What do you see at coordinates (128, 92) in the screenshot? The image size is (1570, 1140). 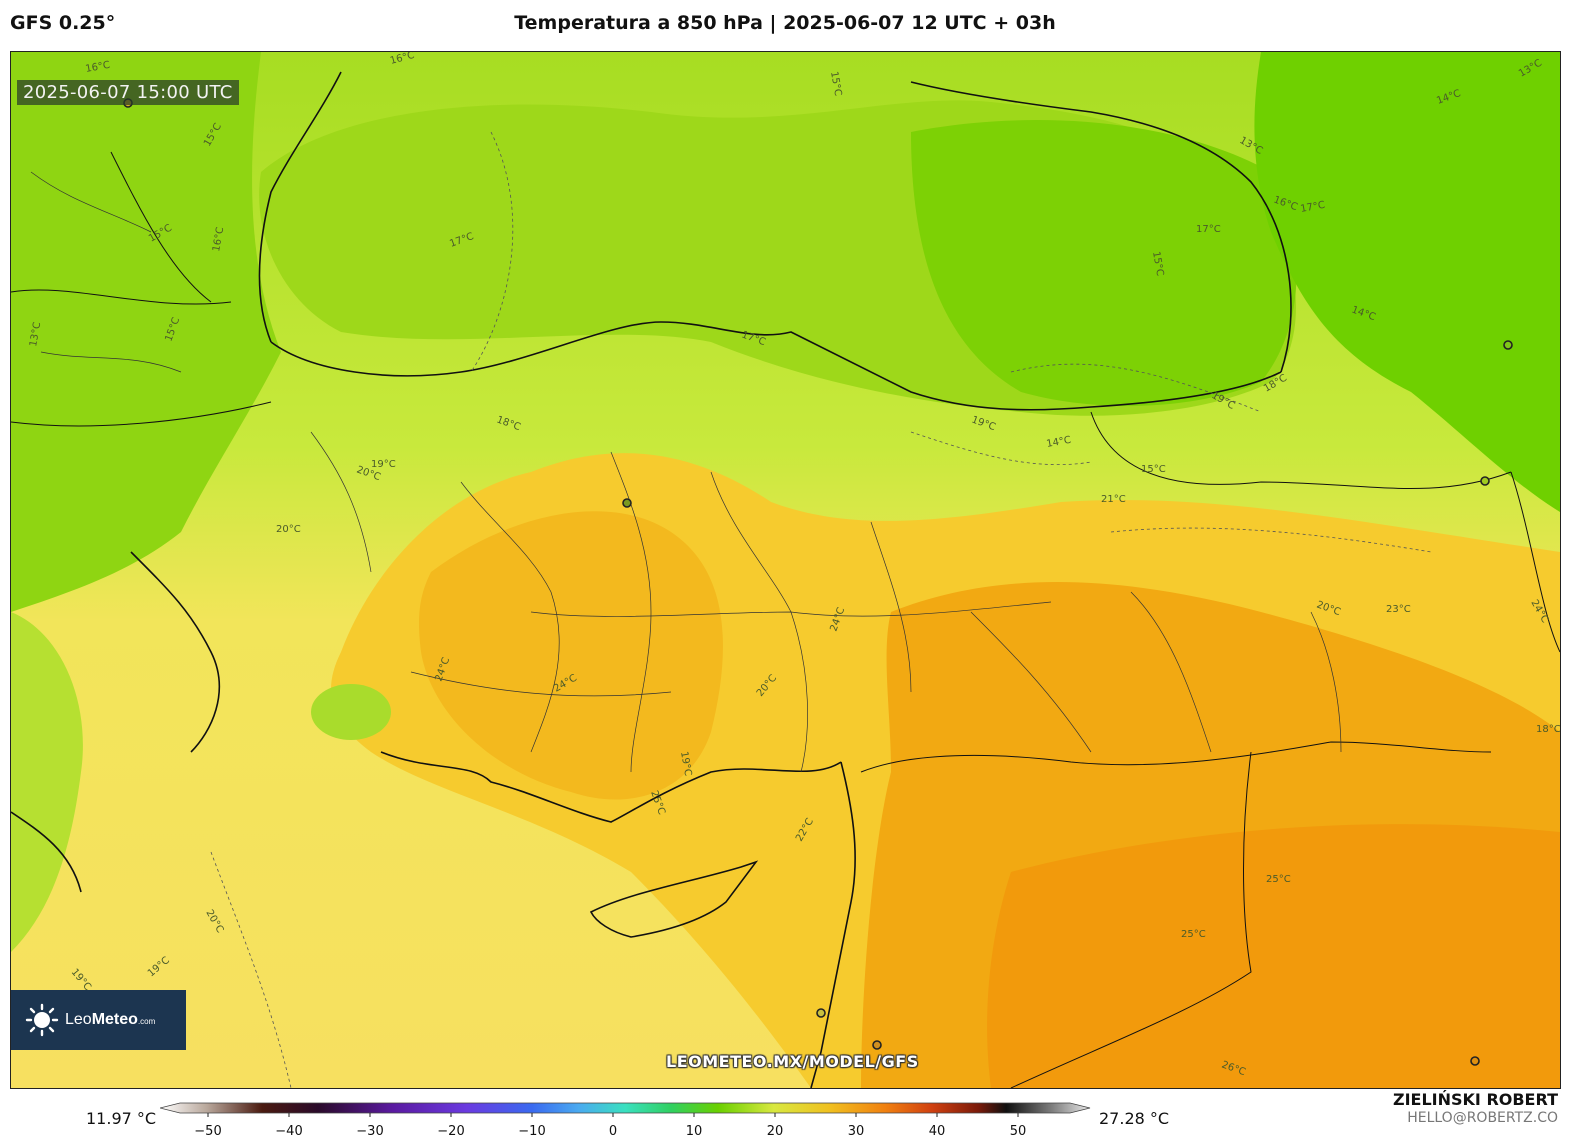 I see `timestamp-badge: 2025-06-07 15:00 UTC` at bounding box center [128, 92].